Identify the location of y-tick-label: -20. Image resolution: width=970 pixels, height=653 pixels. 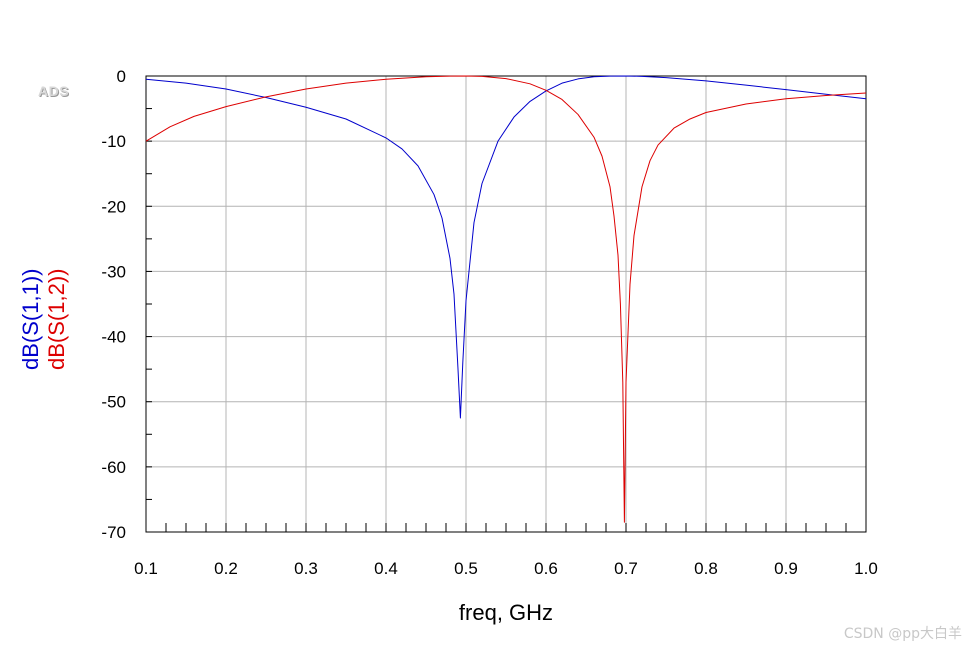
(113, 206).